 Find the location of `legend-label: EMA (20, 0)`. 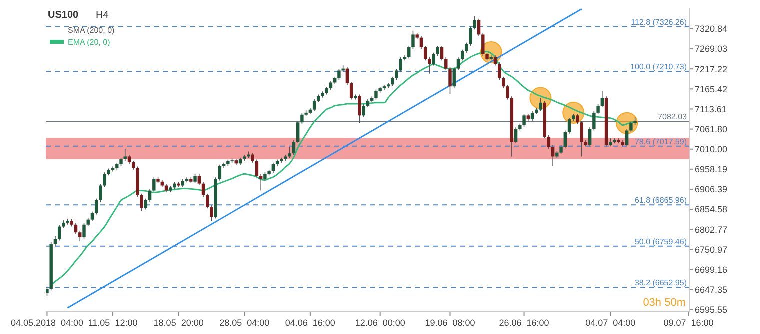

legend-label: EMA (20, 0) is located at coordinates (89, 42).